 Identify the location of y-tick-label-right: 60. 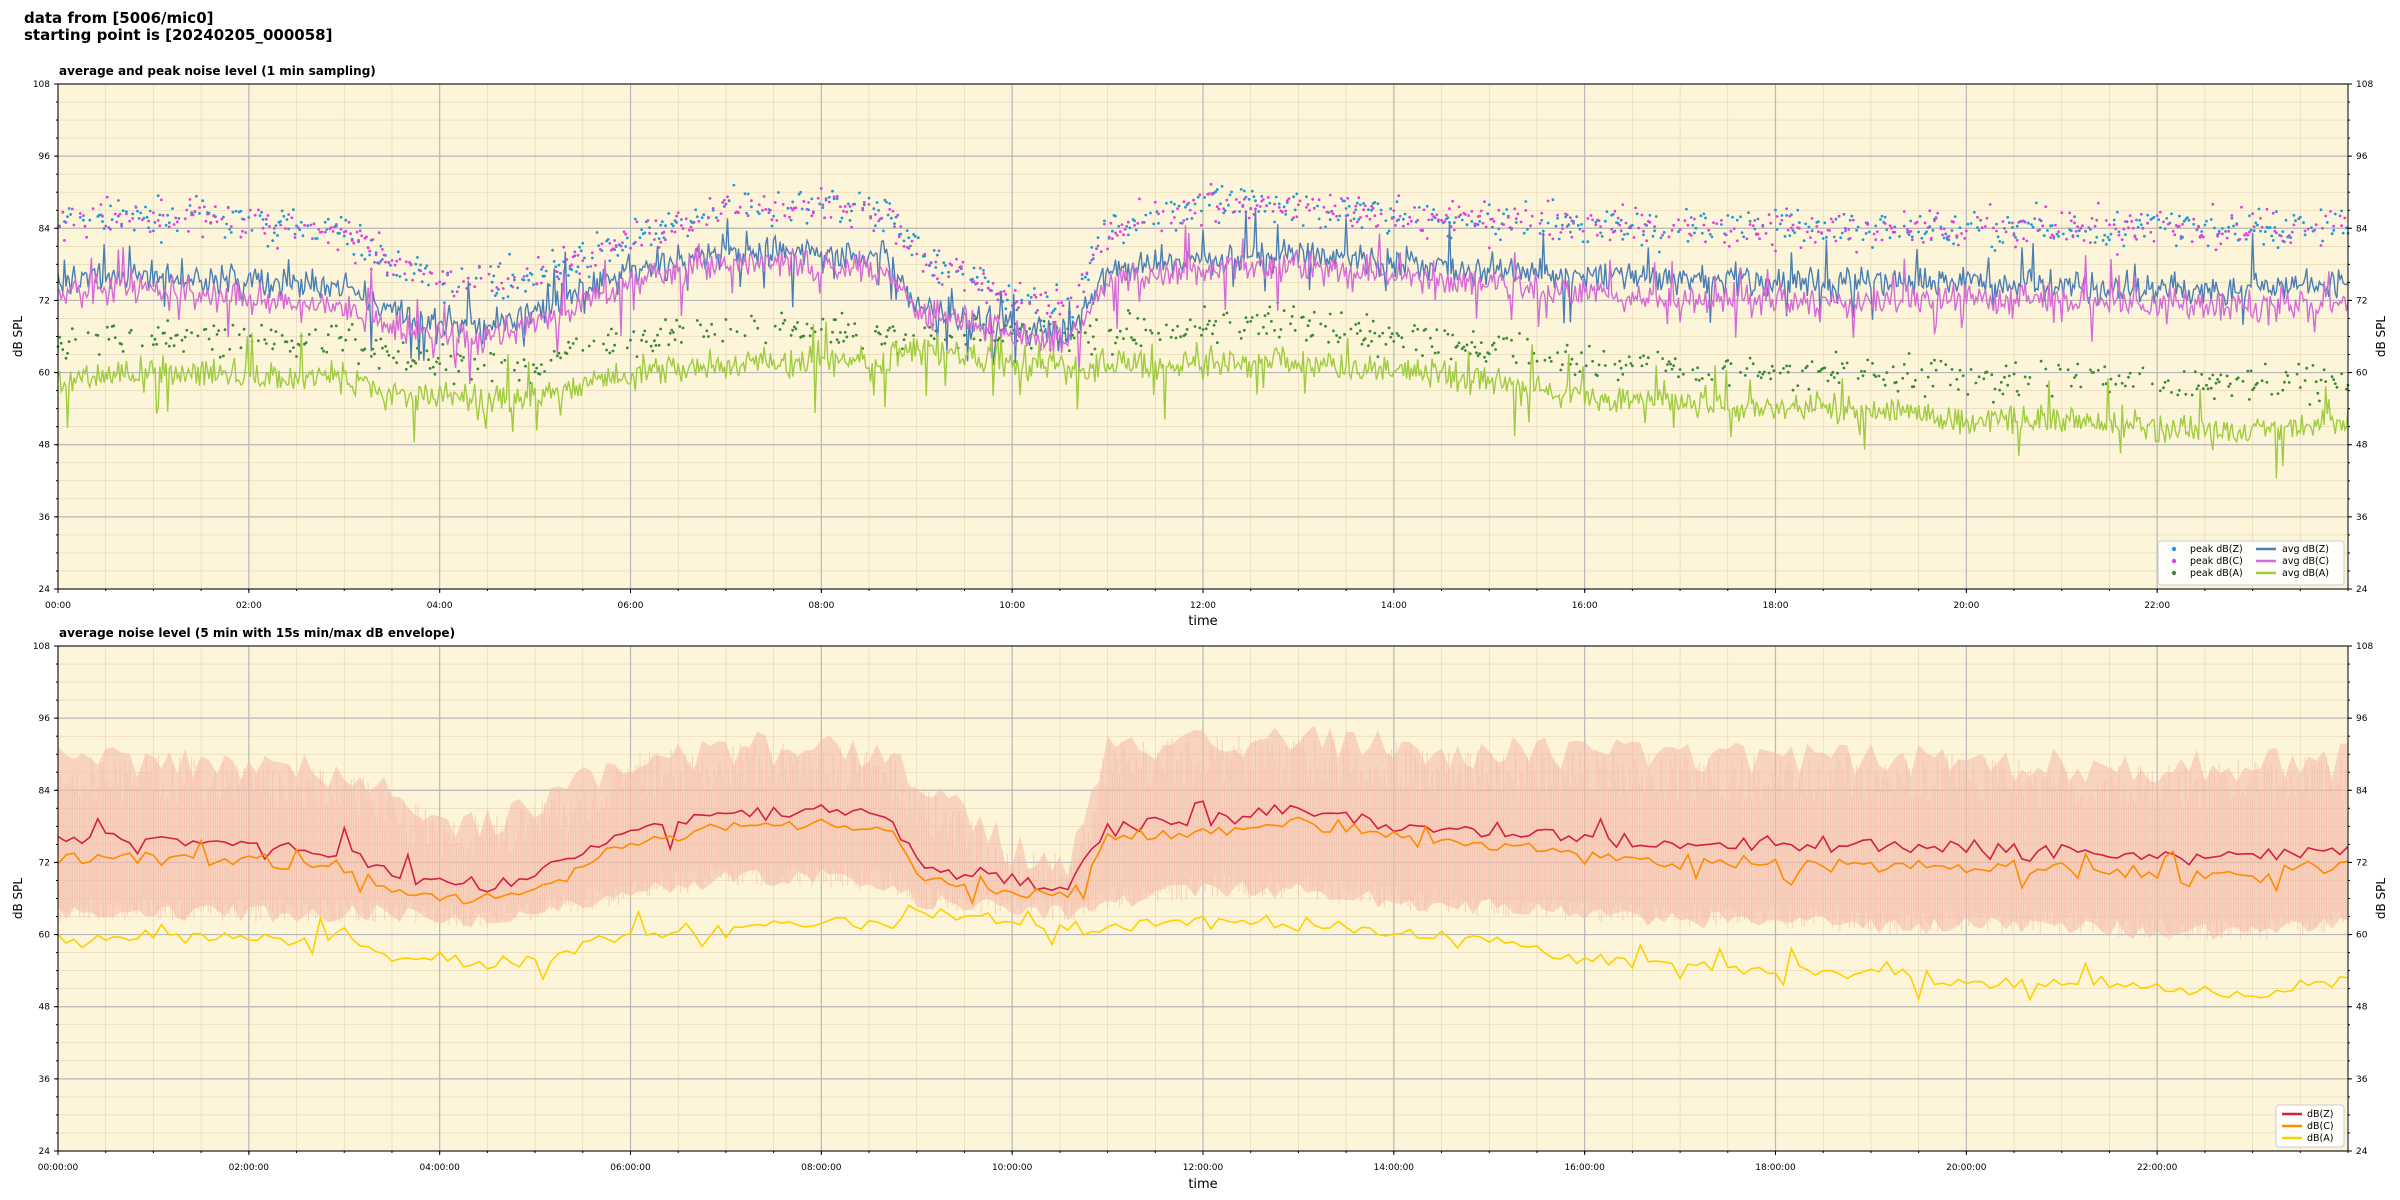
(2362, 374).